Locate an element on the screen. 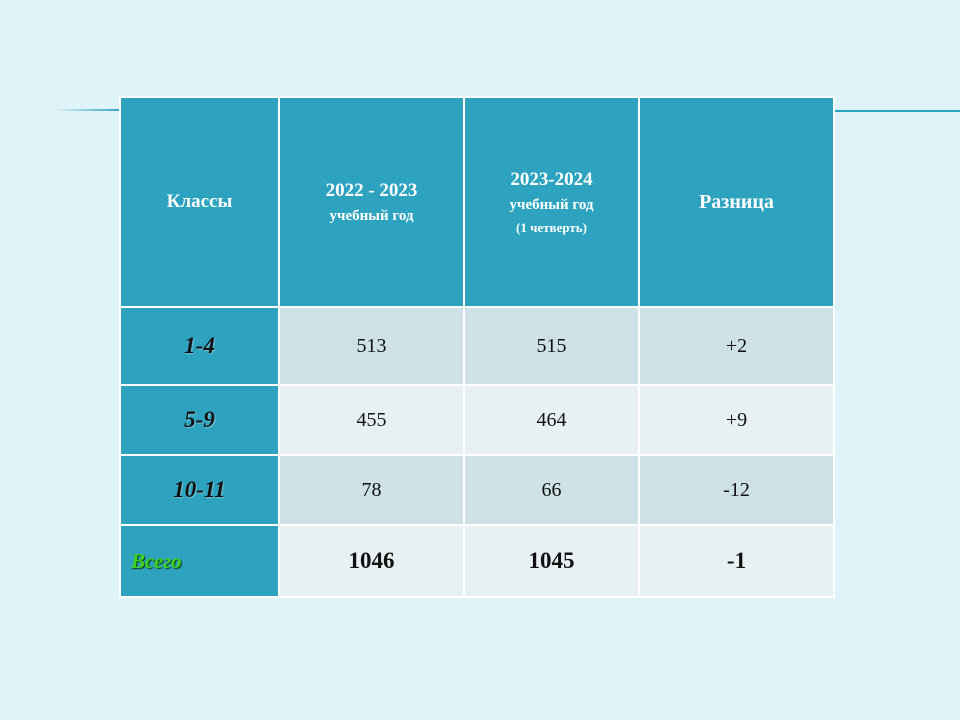 This screenshot has width=960, height=720. total-label: Всего is located at coordinates (199, 561).